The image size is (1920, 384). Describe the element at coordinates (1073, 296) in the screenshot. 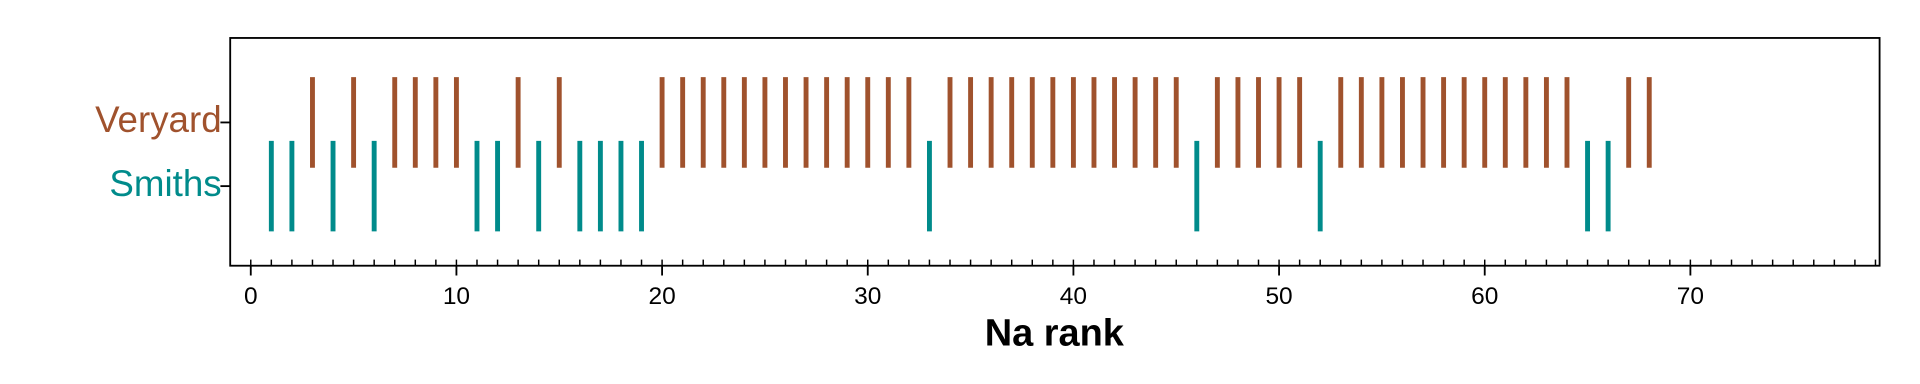

I see `x-tick-label: 40` at that location.